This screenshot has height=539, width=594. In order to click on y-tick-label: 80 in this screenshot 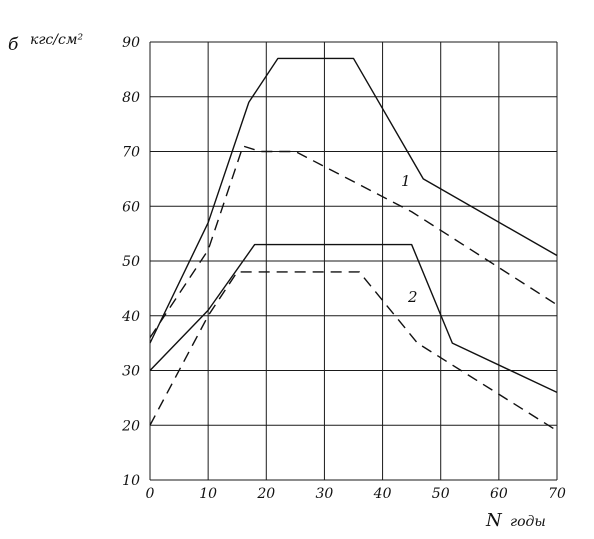, I will do `click(131, 98)`.